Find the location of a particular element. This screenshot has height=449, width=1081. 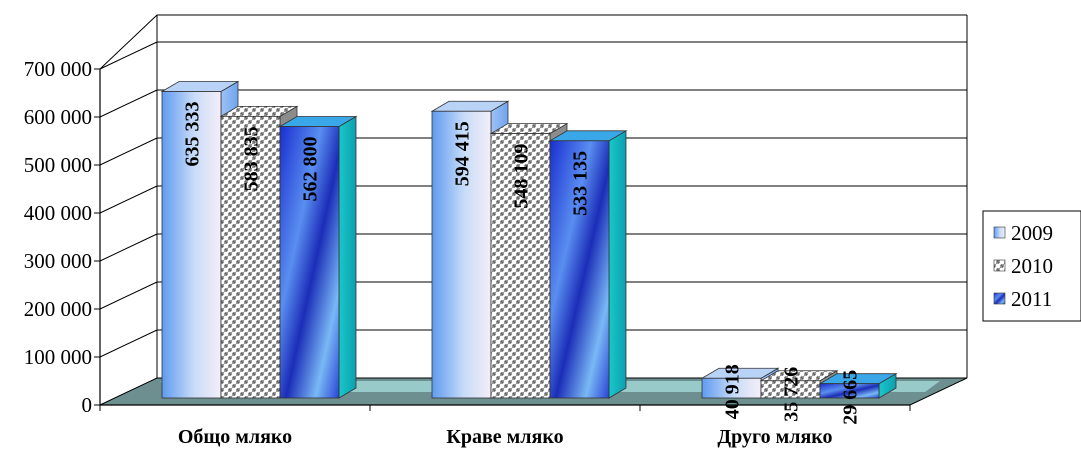

y-tick-label: 700 000 is located at coordinates (58, 69).